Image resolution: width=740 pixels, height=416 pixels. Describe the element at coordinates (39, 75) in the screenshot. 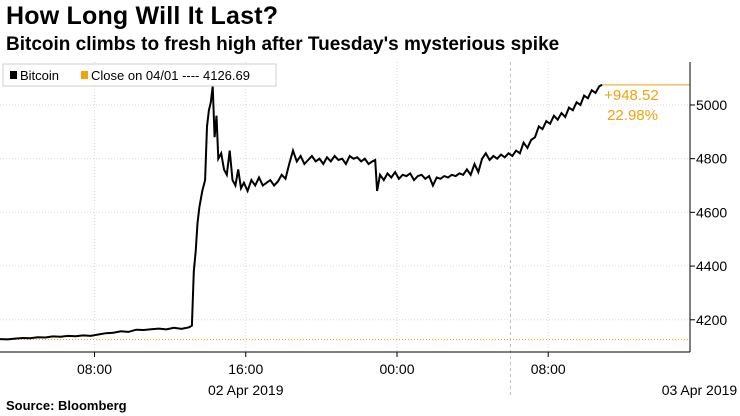

I see `legend-label-bitcoin: Bitcoin` at that location.